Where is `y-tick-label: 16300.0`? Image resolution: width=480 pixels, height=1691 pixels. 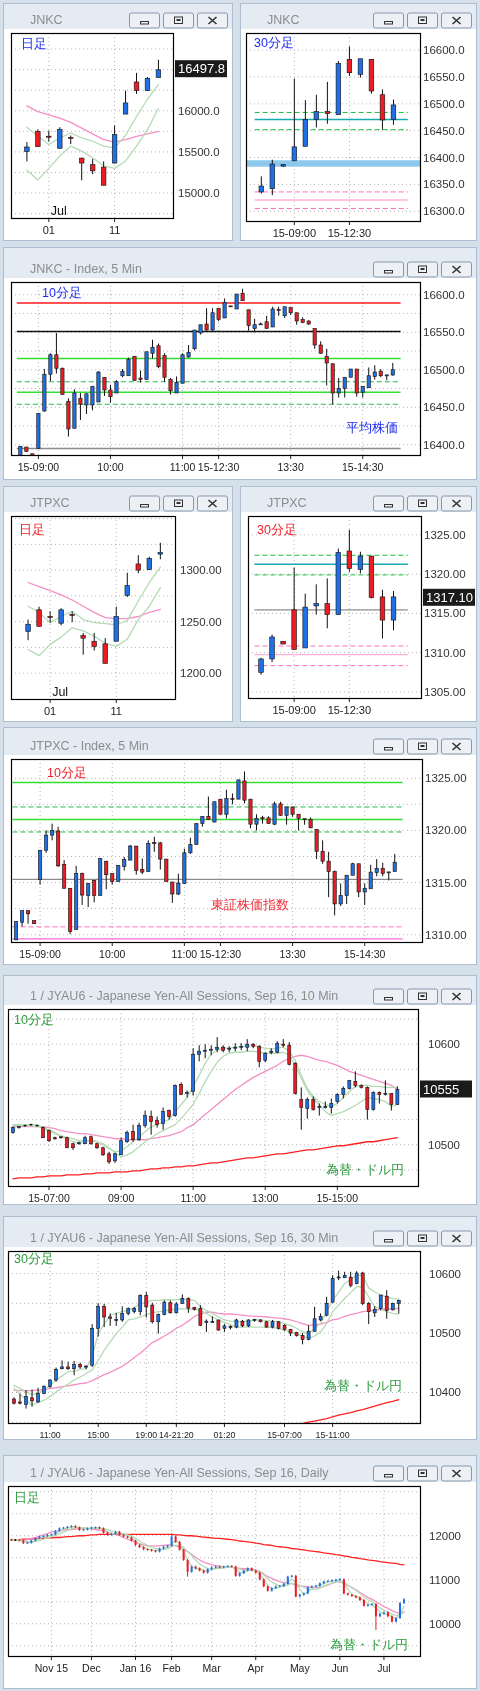
y-tick-label: 16300.0 is located at coordinates (444, 211).